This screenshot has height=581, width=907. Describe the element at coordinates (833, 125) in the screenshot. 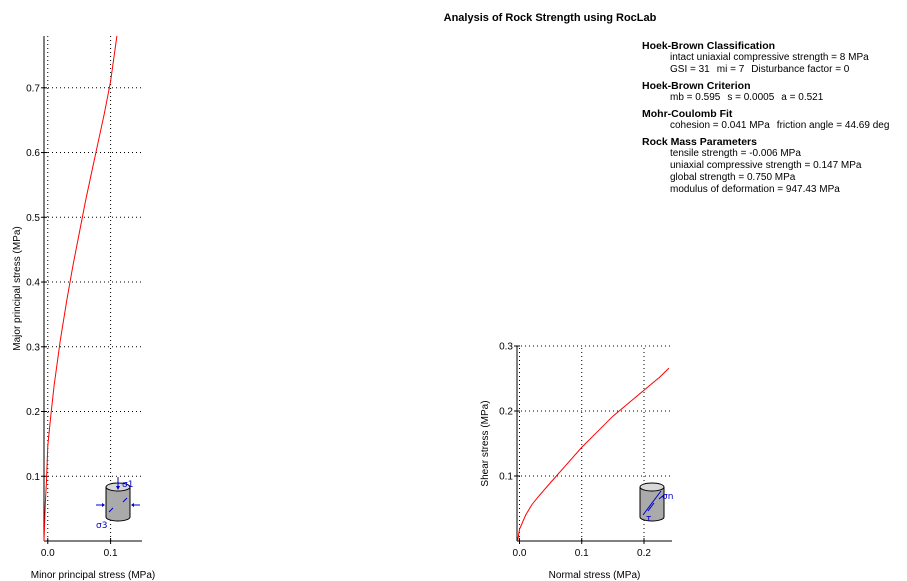

I see `param-value: friction angle = 44.69 deg` at that location.